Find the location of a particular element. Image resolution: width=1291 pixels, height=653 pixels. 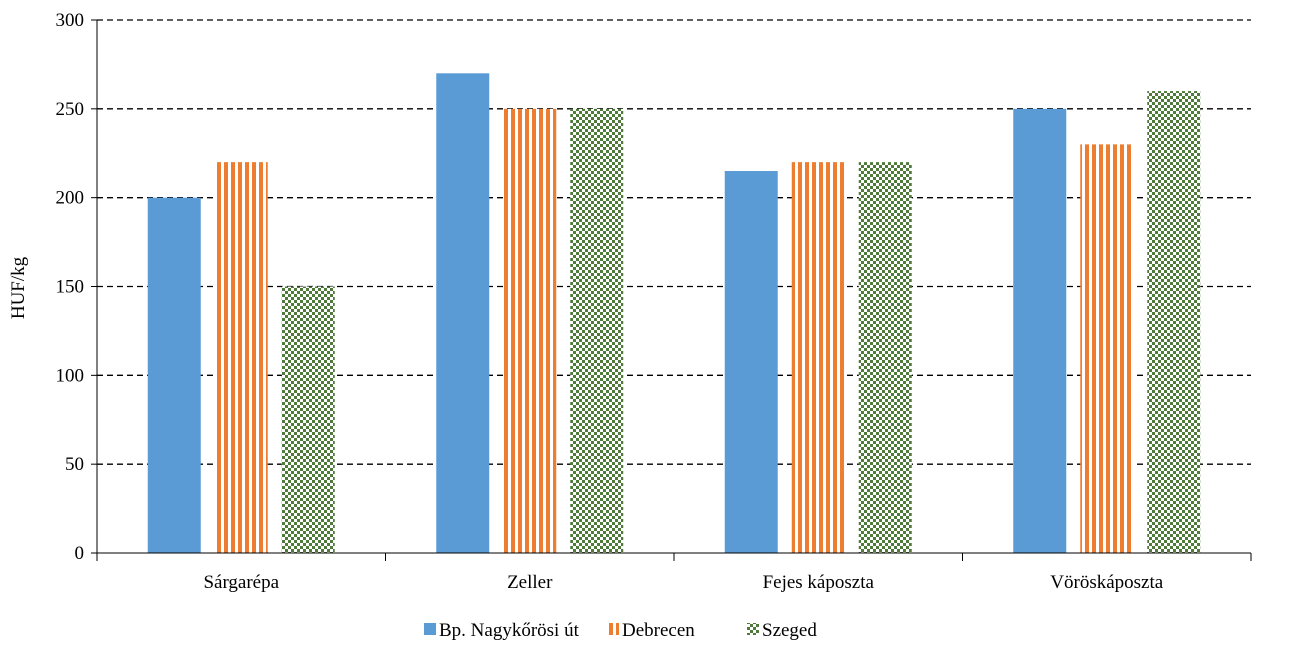

y-tick-label: 50 is located at coordinates (74, 464).